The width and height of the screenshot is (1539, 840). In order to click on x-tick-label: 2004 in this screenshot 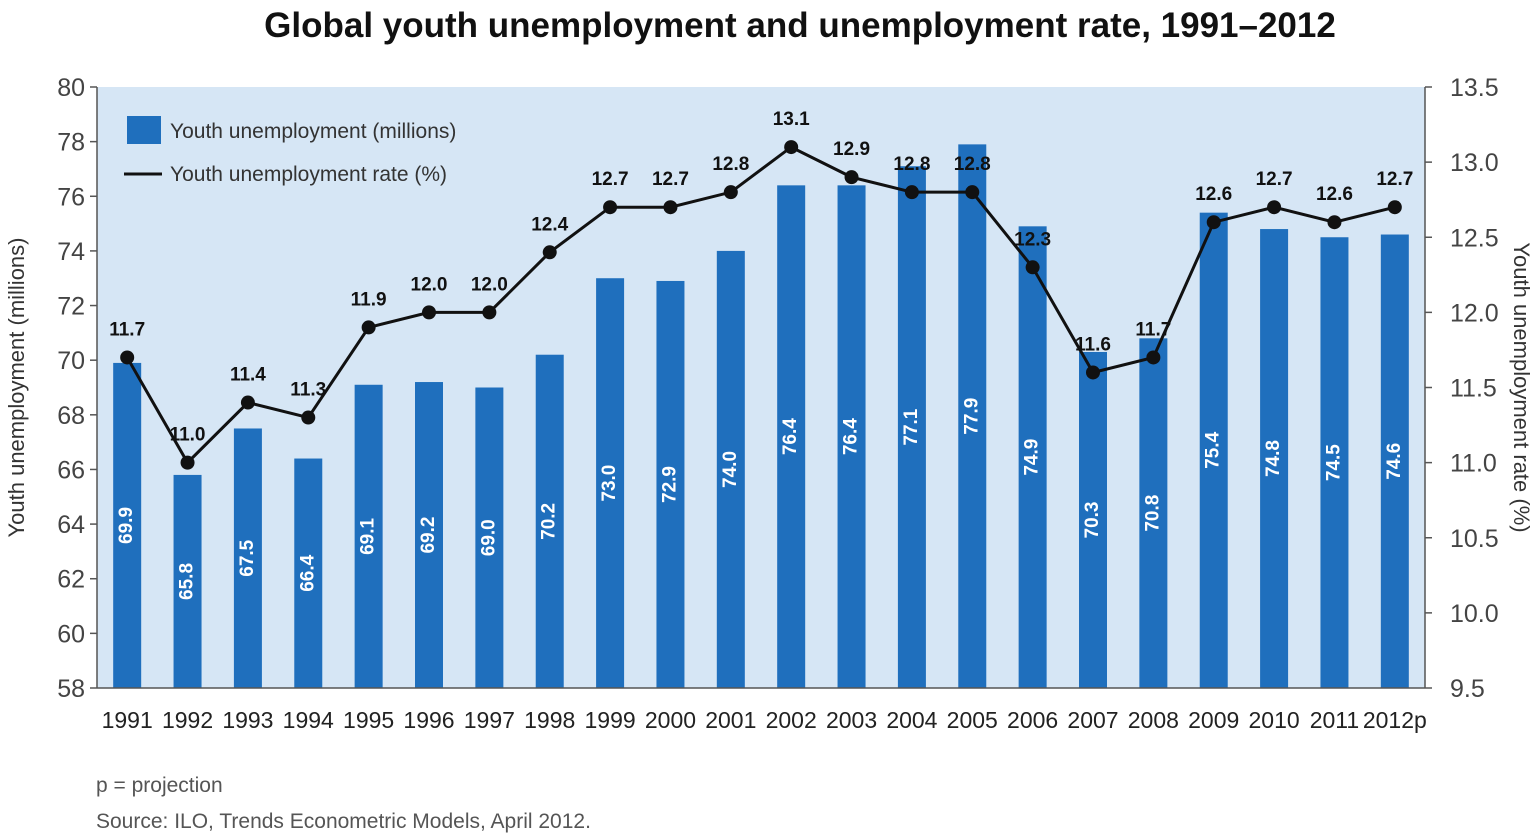, I will do `click(911, 720)`.